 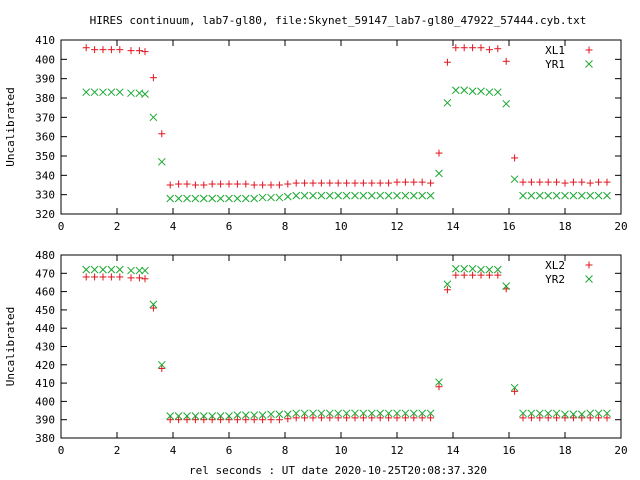 What do you see at coordinates (45, 347) in the screenshot?
I see `y-tick-label: 430` at bounding box center [45, 347].